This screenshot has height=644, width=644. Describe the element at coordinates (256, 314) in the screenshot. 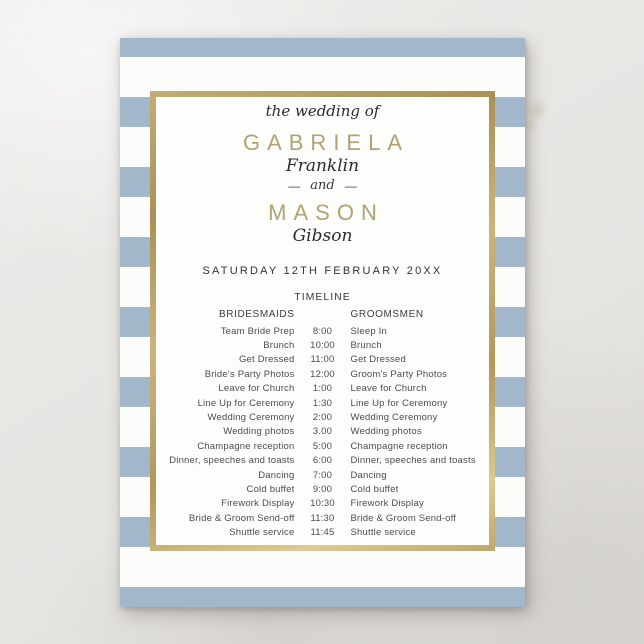

I see `bridesmaids-header: BRIDESMAIDS` at that location.